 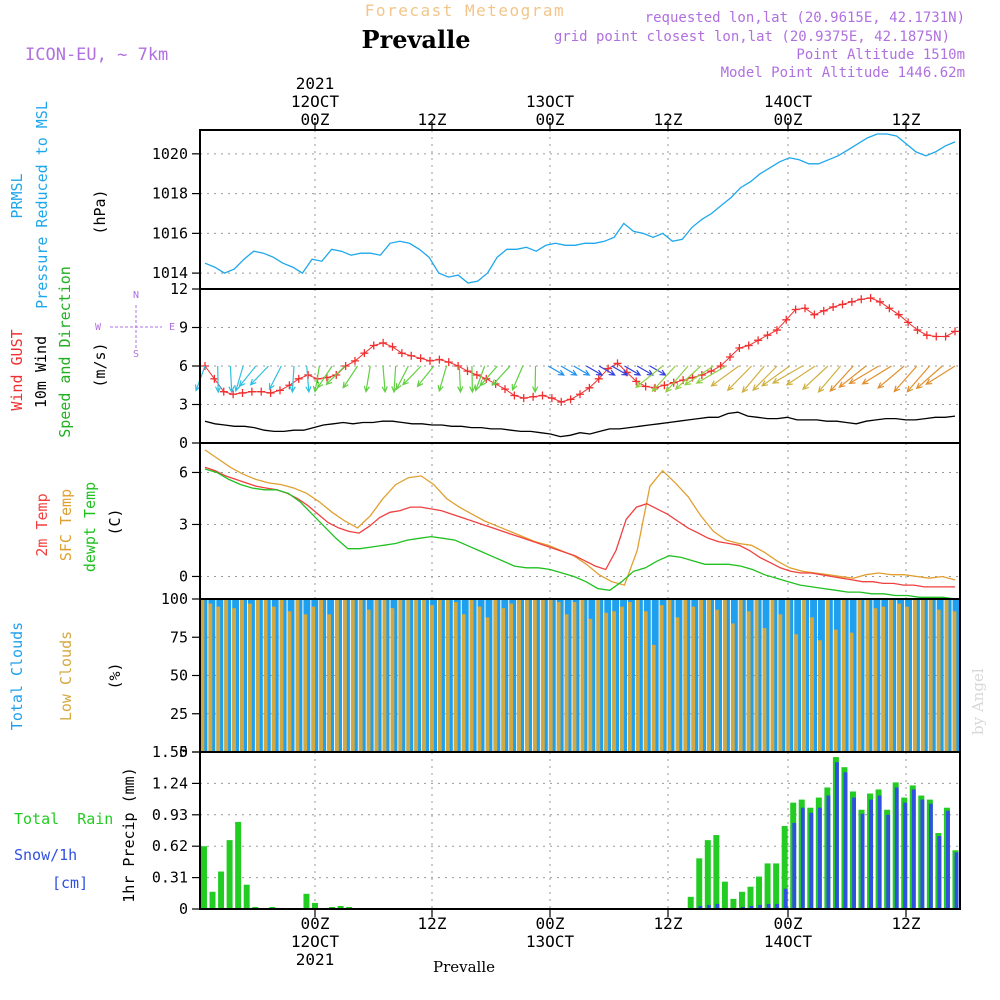 What do you see at coordinates (170, 273) in the screenshot?
I see `pressure-ytick-label: 1014` at bounding box center [170, 273].